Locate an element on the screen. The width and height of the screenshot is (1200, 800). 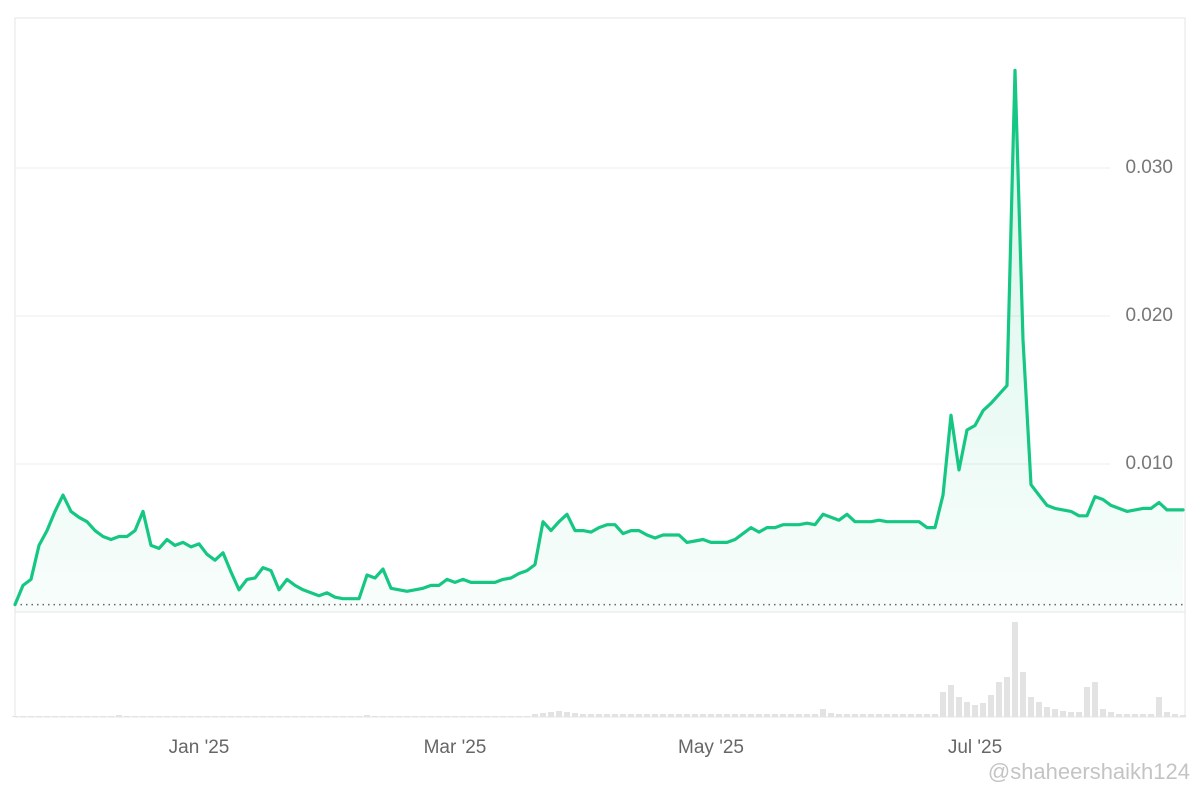
y-tick-label: 0.030 is located at coordinates (1149, 167).